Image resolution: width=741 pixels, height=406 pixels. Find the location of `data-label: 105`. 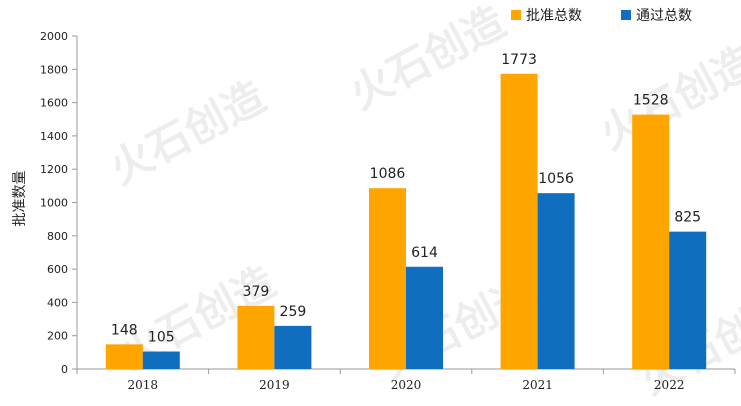

data-label: 105 is located at coordinates (161, 338).